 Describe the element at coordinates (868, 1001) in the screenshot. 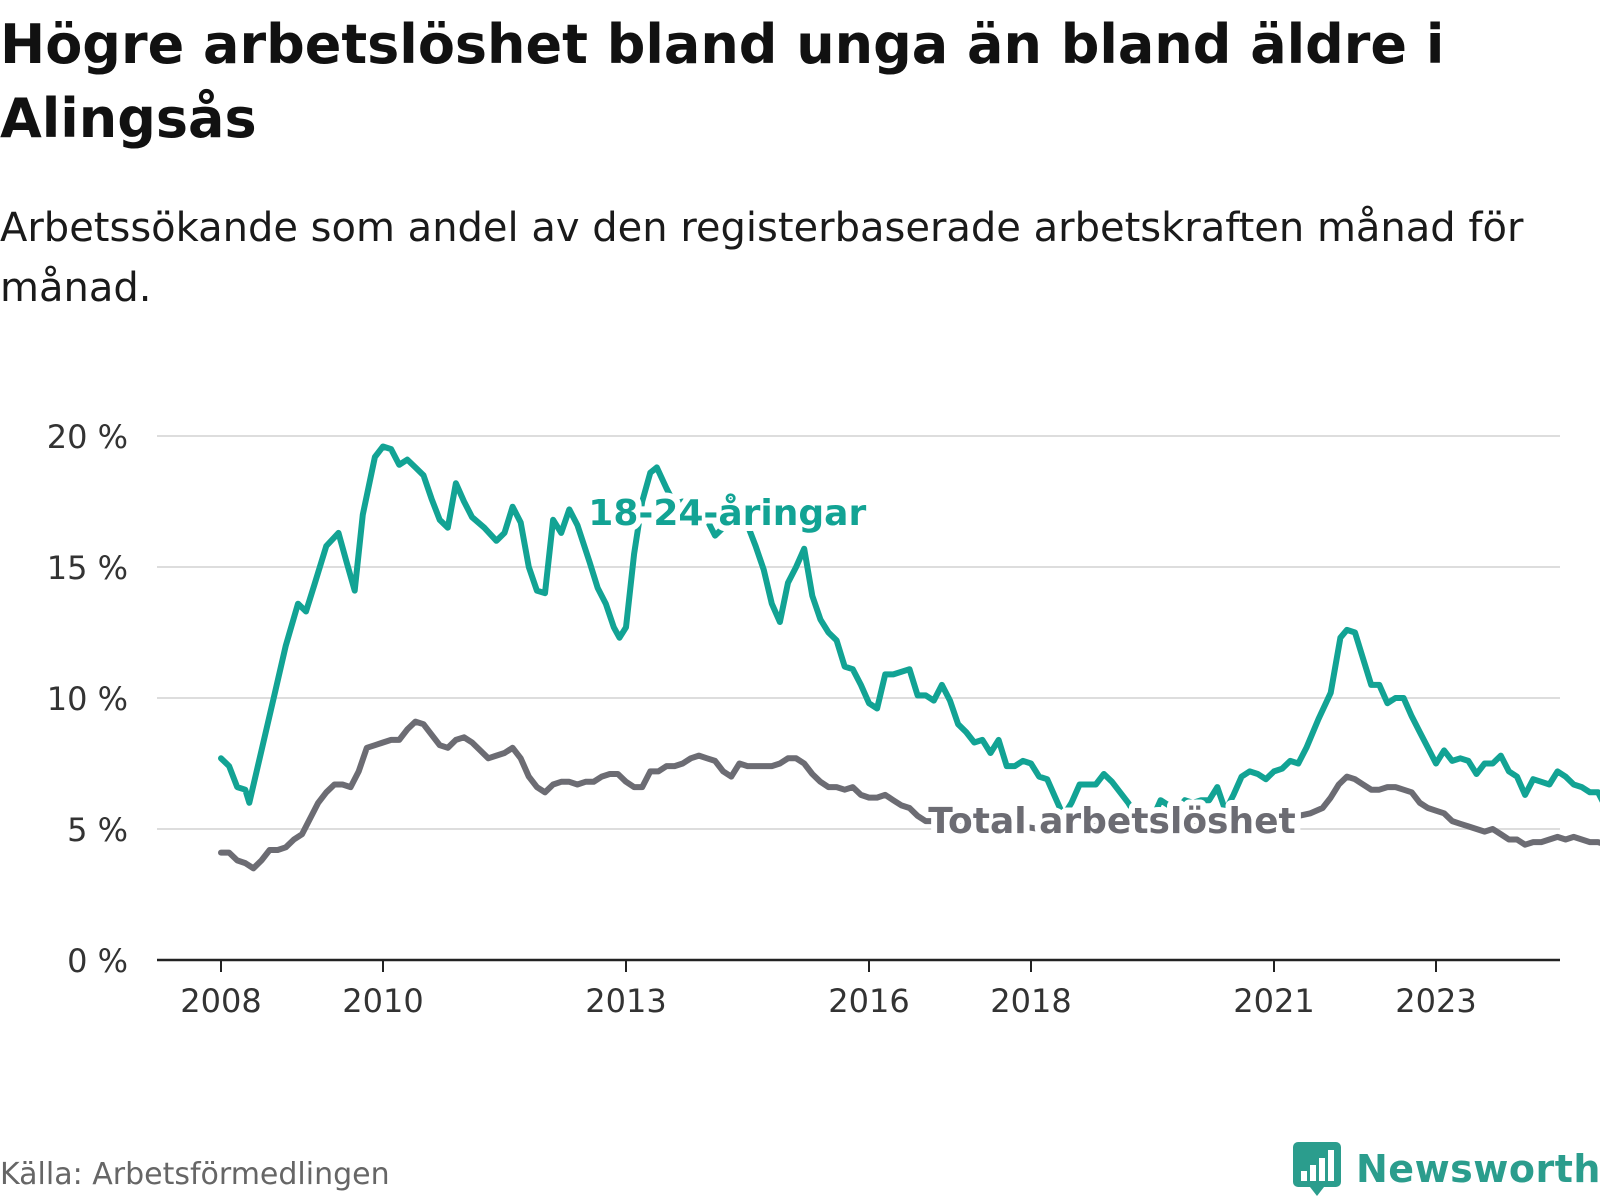

I see `x-tick-label: 2016` at that location.